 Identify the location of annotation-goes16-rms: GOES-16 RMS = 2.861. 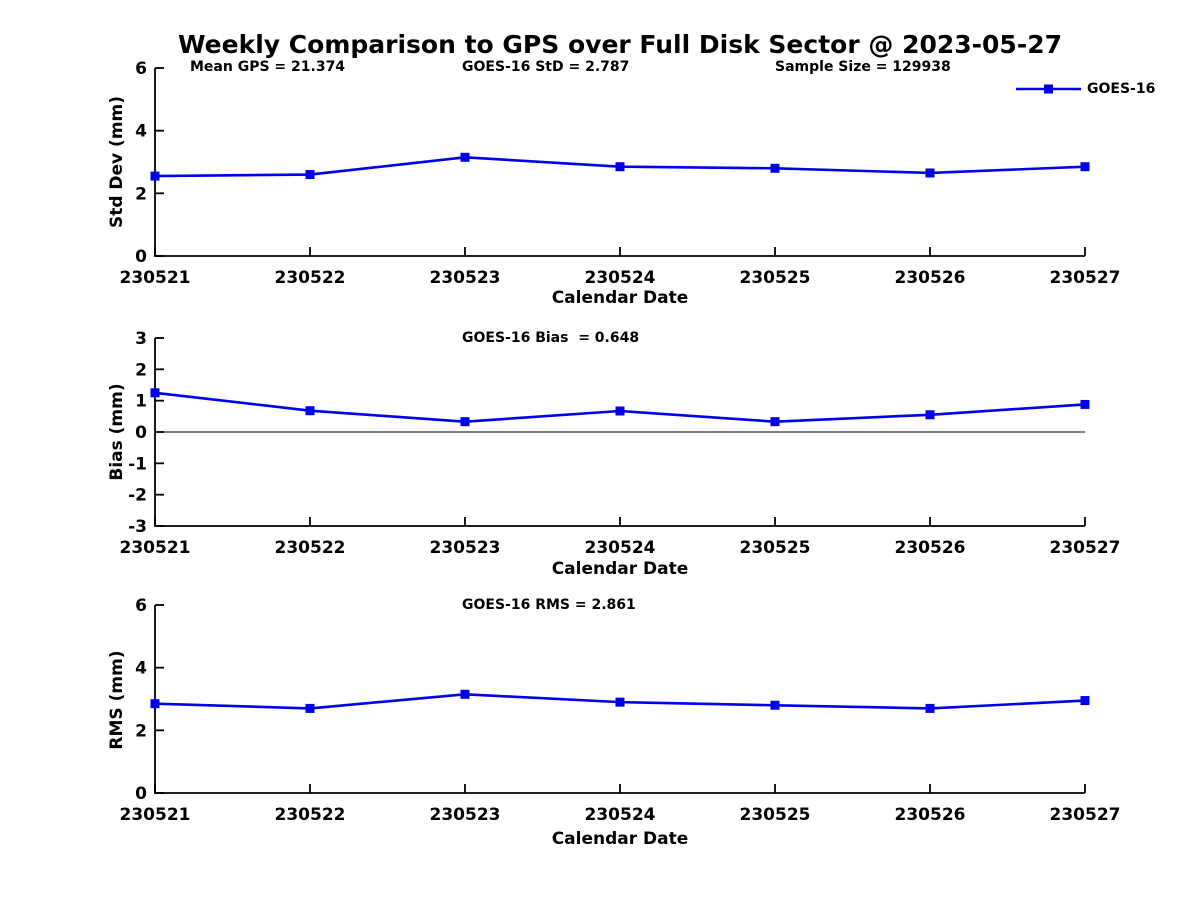
(549, 605).